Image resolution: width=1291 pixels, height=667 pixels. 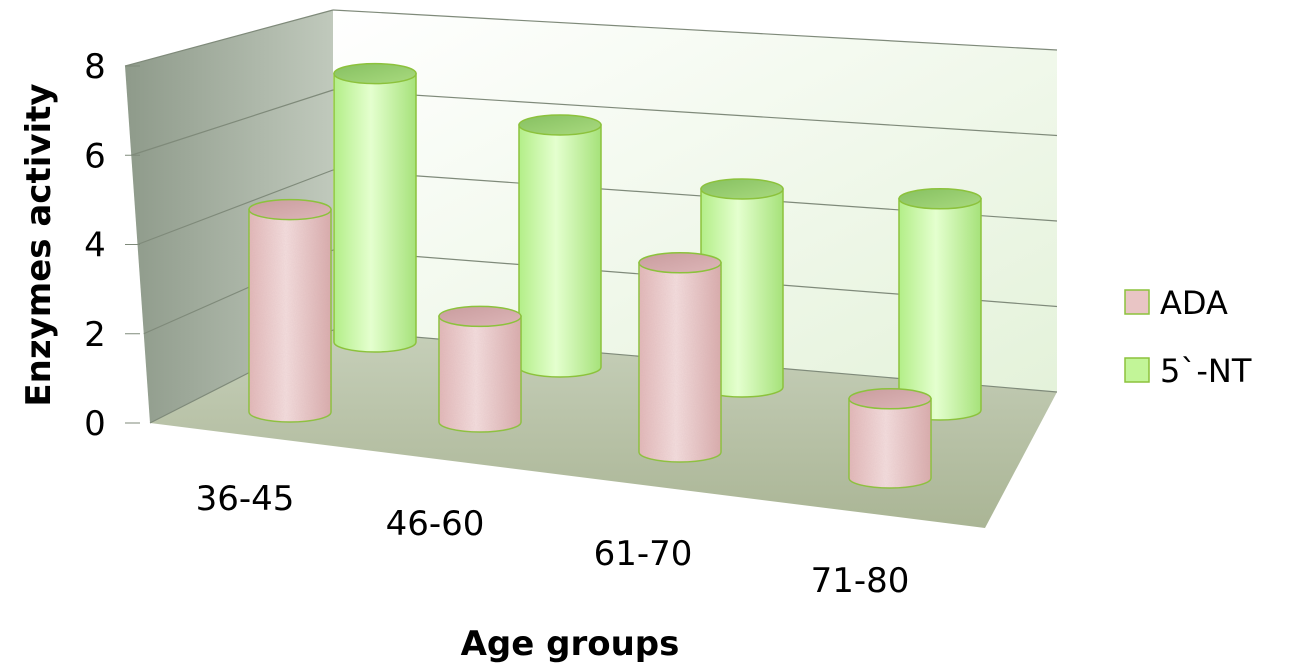 What do you see at coordinates (1206, 371) in the screenshot?
I see `legend-label-5nt: 5`-NT` at bounding box center [1206, 371].